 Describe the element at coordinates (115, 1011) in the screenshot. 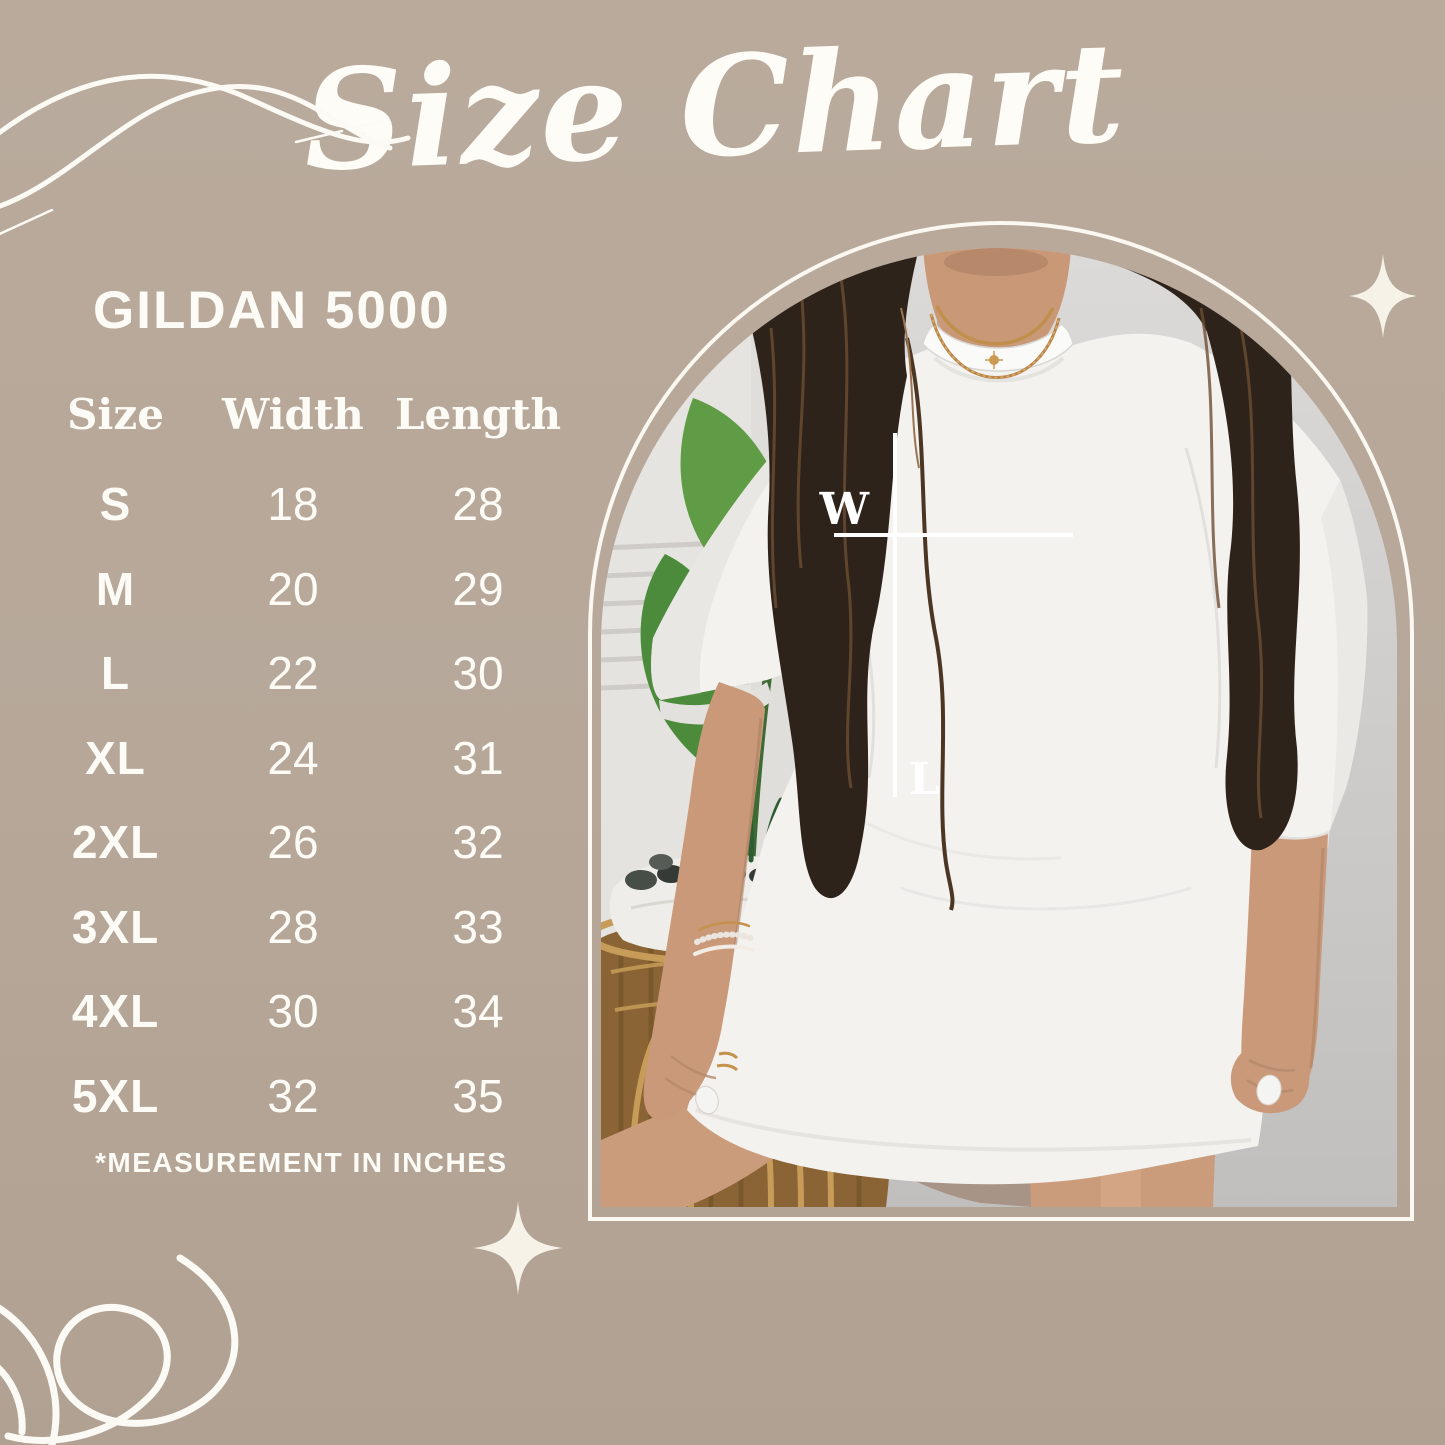

I see `table-row-size: 4XL` at that location.